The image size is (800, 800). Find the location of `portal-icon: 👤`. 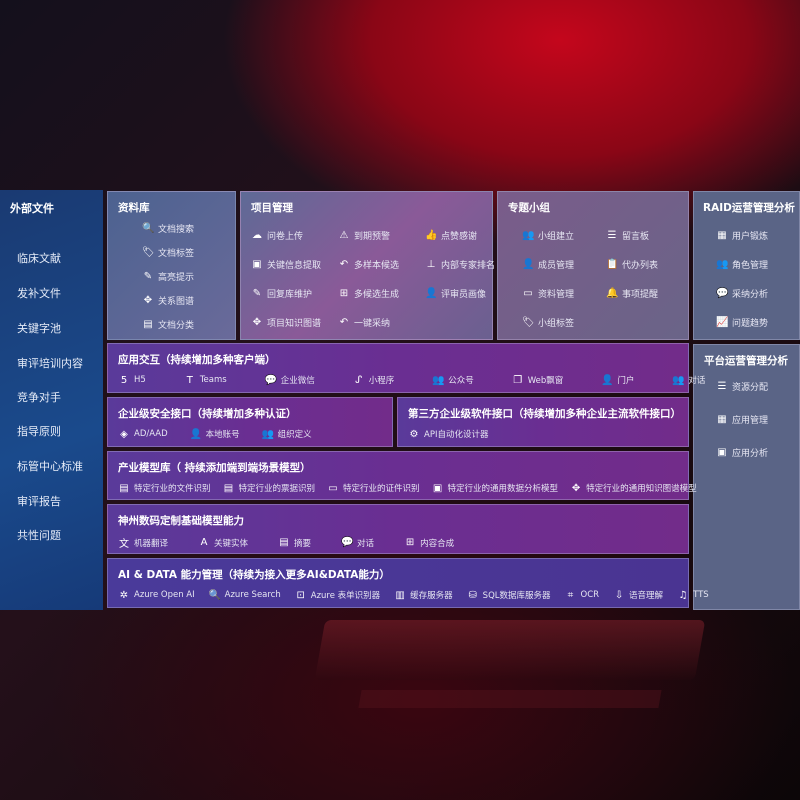

portal-icon: 👤 is located at coordinates (607, 380).